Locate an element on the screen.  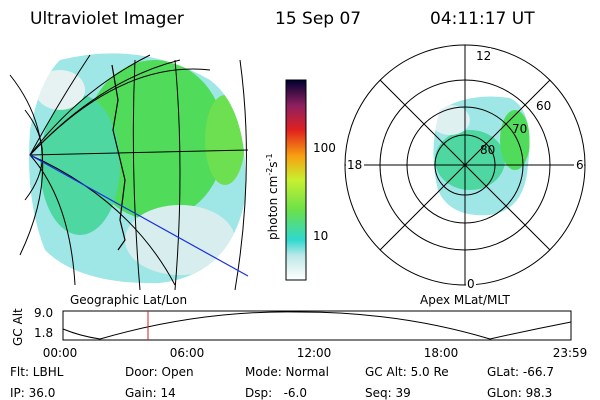
colorbar-label: photon cm-2s-1 is located at coordinates (272, 196).